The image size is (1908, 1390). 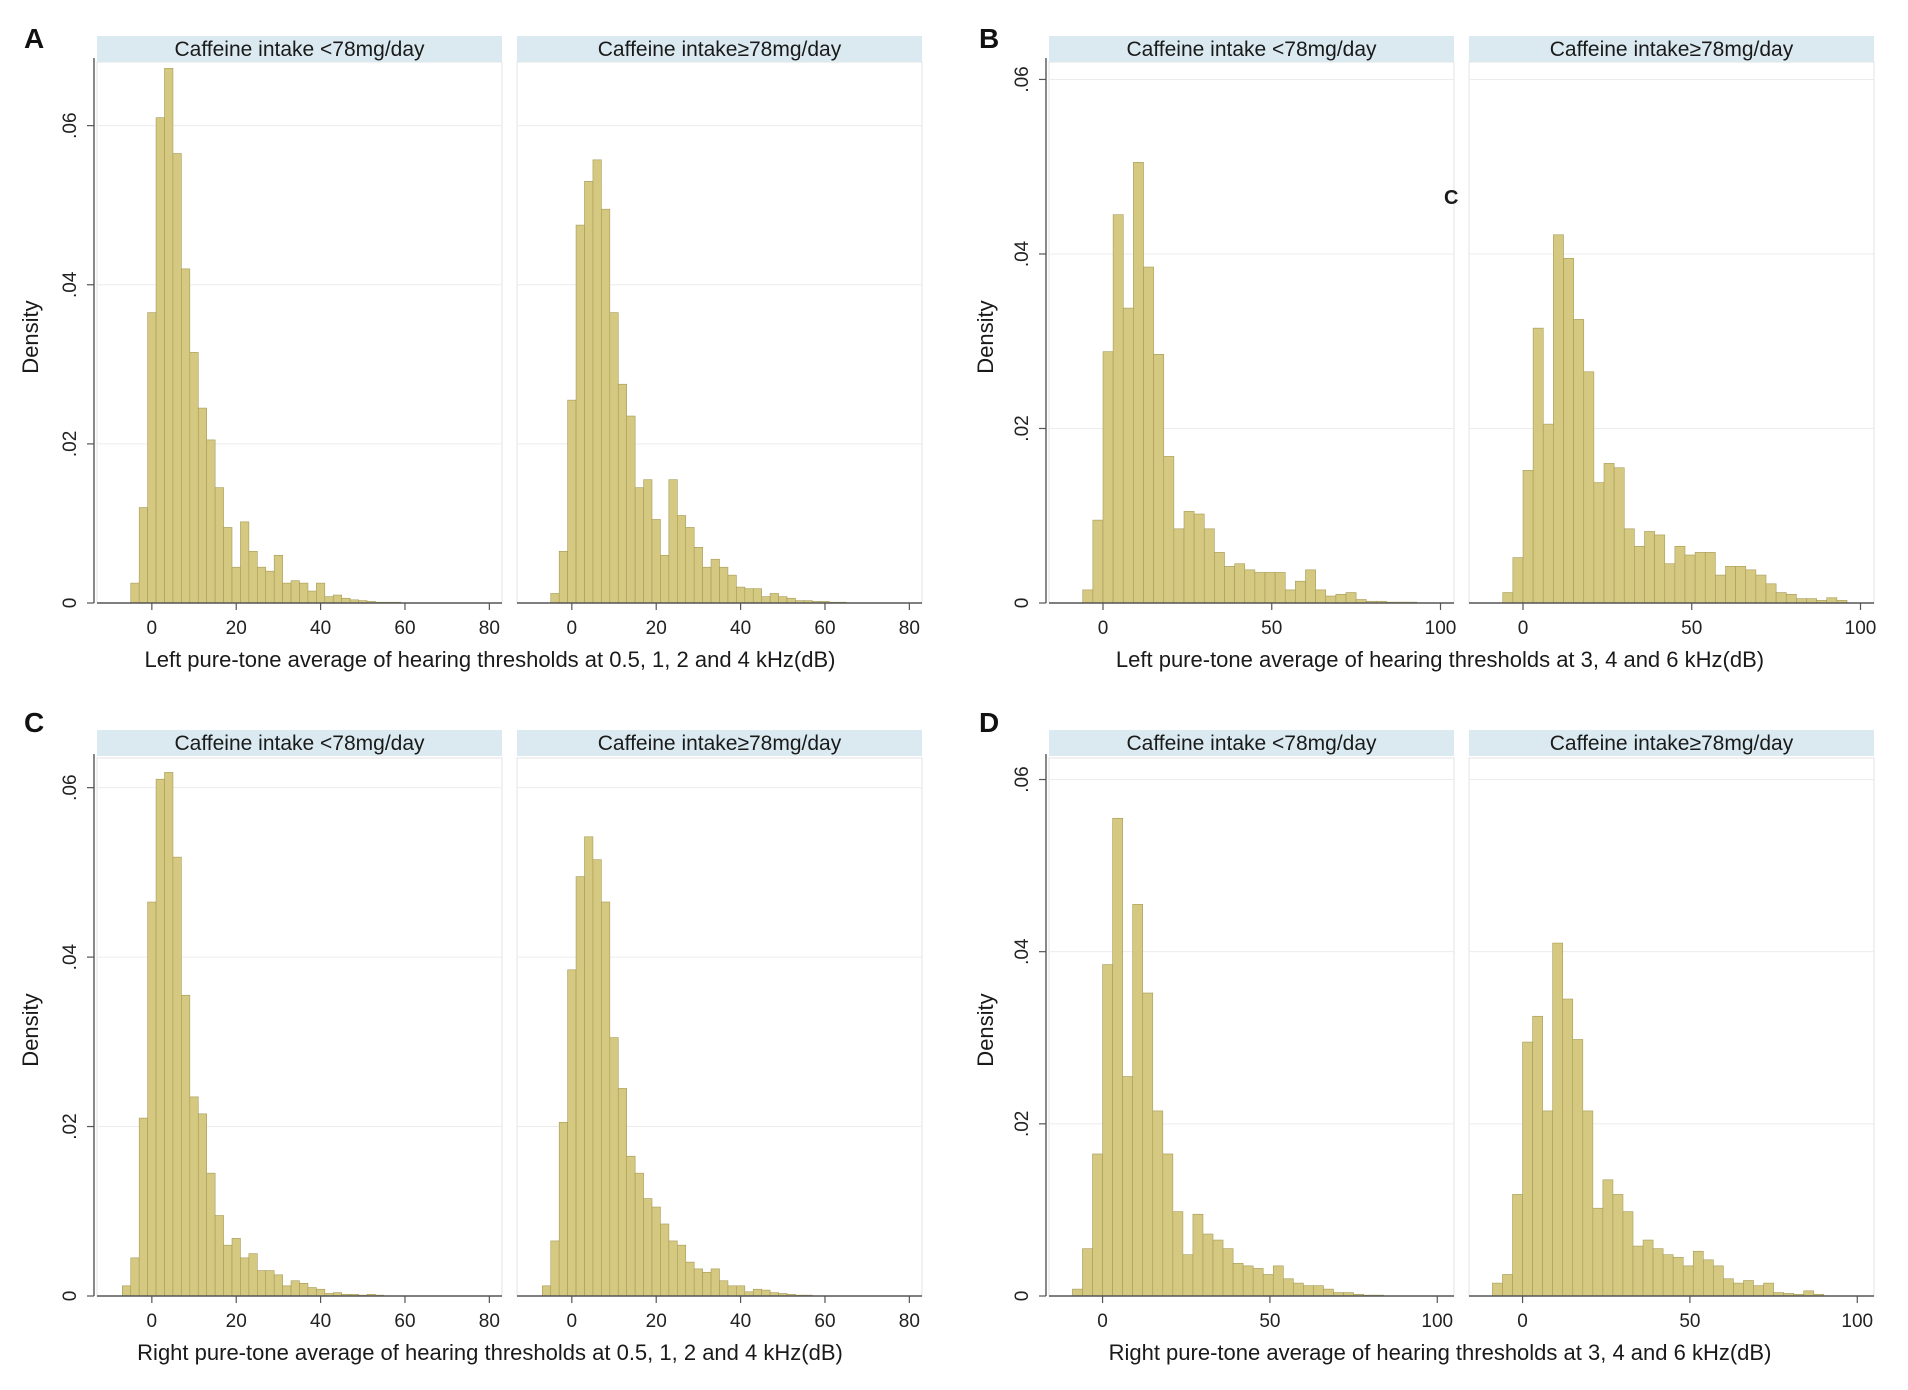 What do you see at coordinates (1022, 253) in the screenshot?
I see `y-tick-label: .04` at bounding box center [1022, 253].